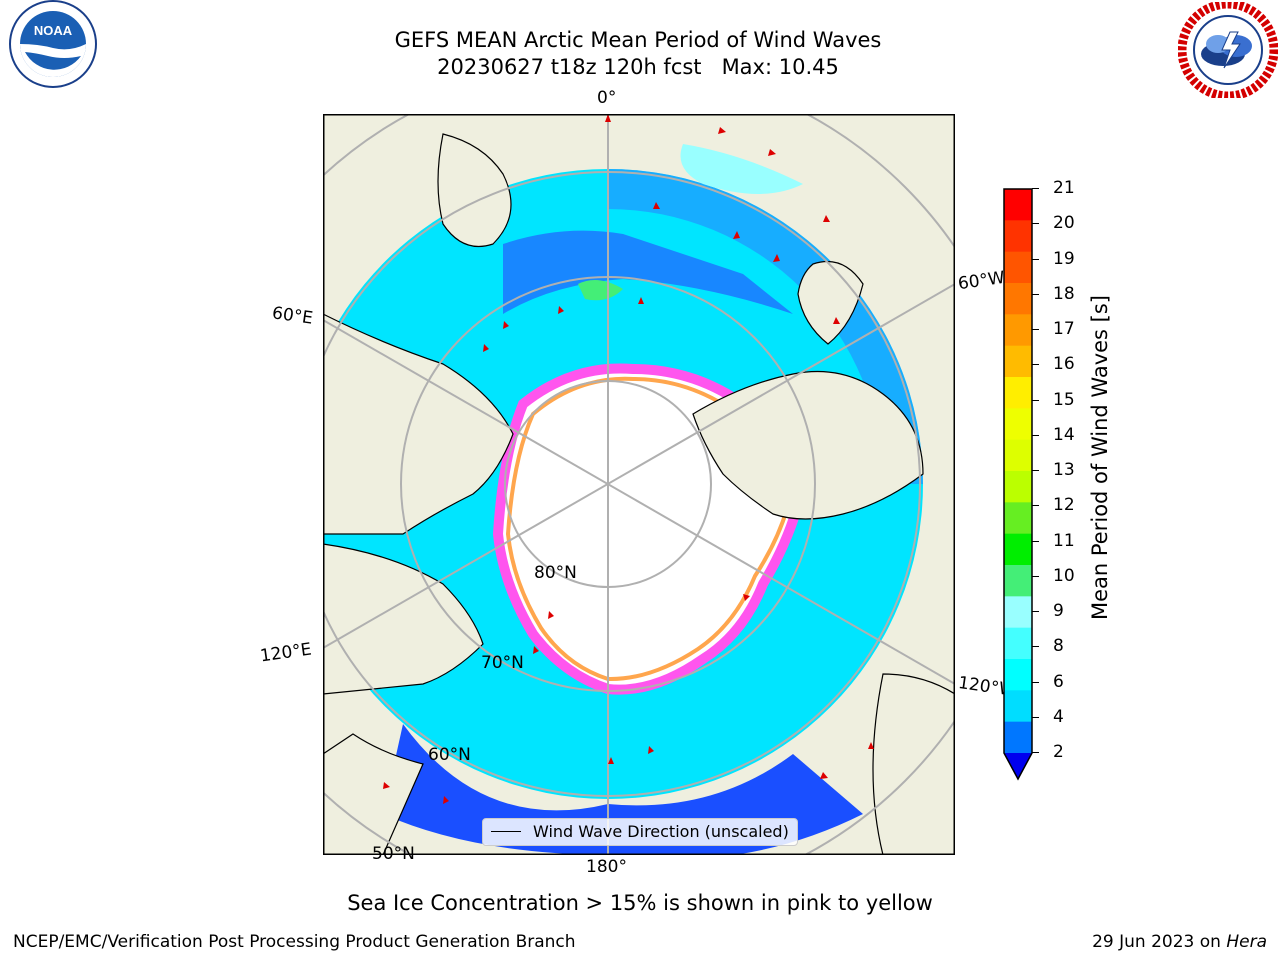 The image size is (1280, 960). What do you see at coordinates (1228, 50) in the screenshot?
I see `nws-logo` at bounding box center [1228, 50].